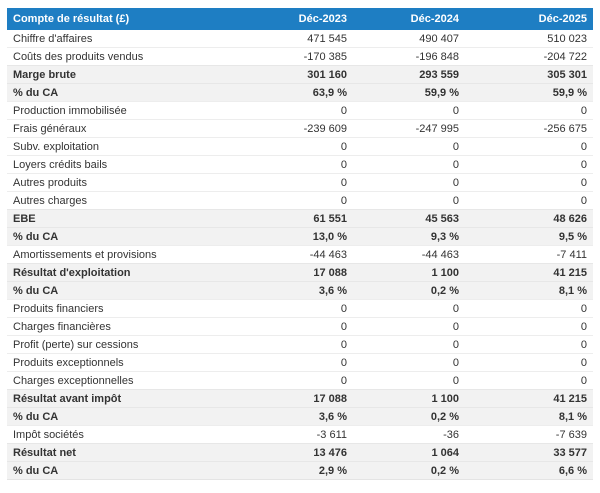  Describe the element at coordinates (567, 38) in the screenshot. I see `row-value-dec-2025: 510 023` at that location.